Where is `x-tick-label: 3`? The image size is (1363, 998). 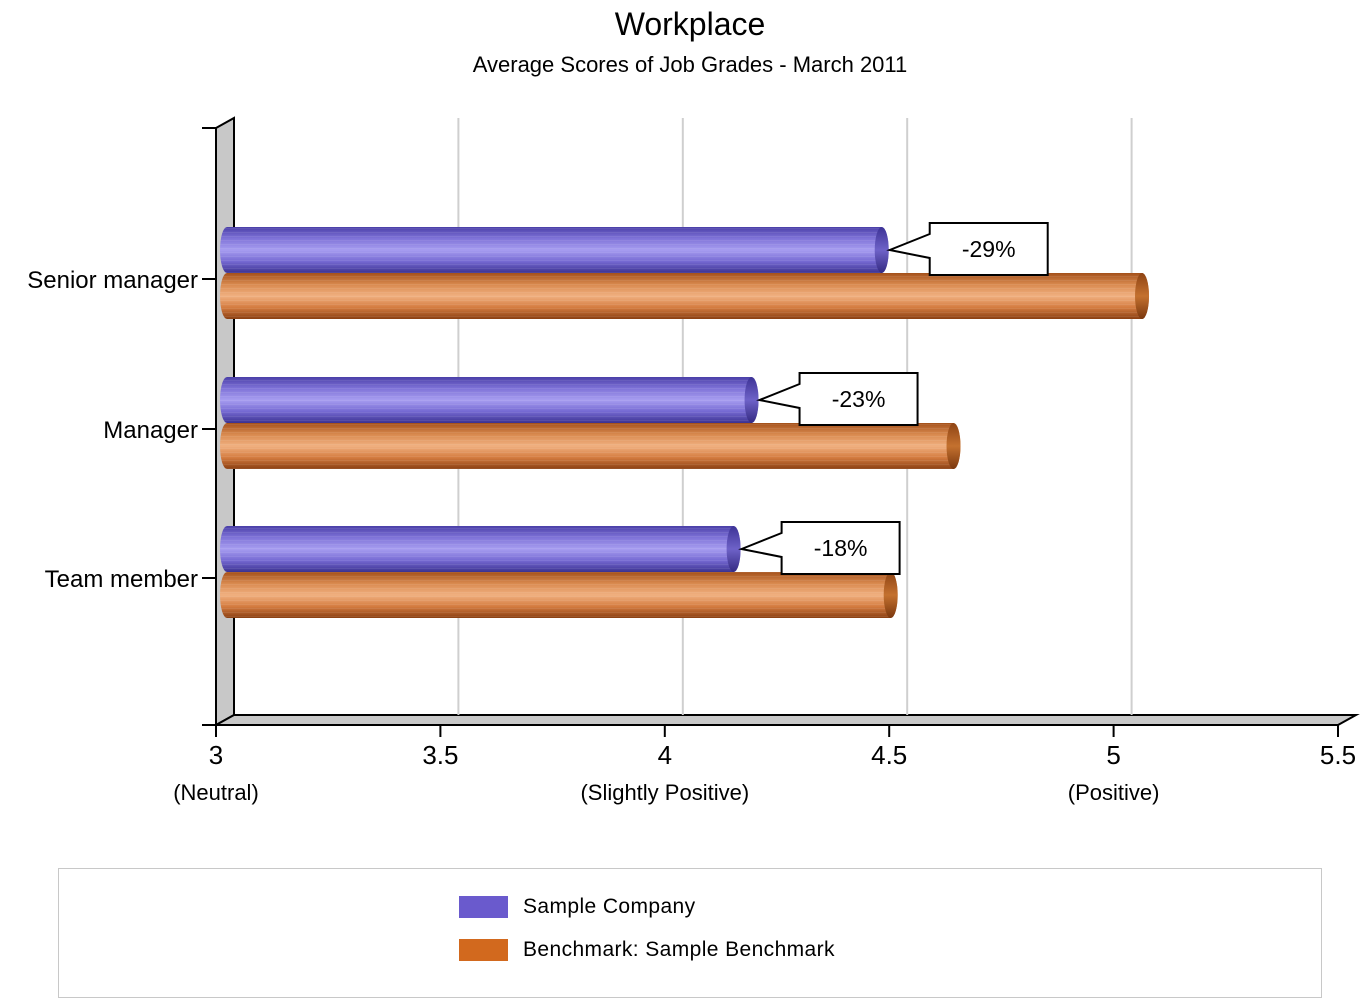
x-tick-label: 3 is located at coordinates (216, 755).